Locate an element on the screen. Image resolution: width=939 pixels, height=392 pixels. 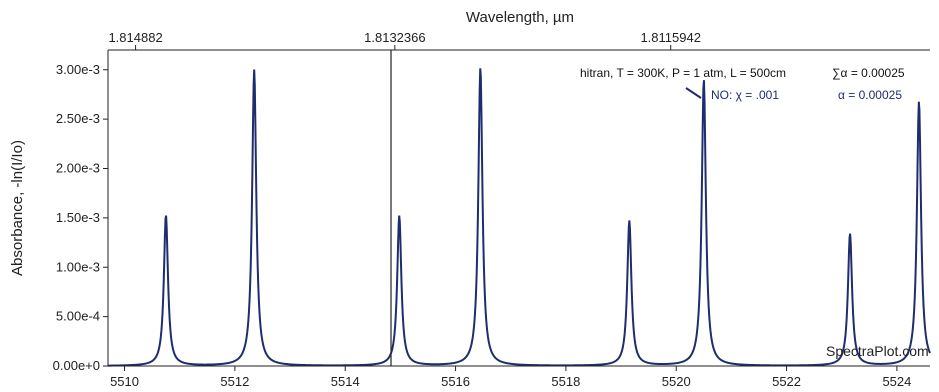
x-tick-label: 5522 is located at coordinates (786, 381).